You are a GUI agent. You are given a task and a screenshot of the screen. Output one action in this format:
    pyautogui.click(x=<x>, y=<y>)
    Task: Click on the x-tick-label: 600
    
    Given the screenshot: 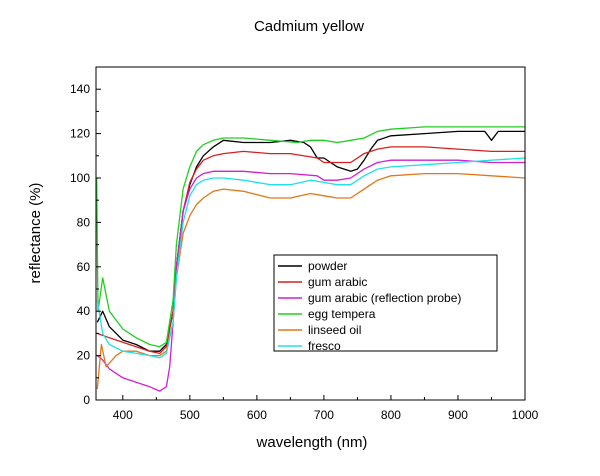 What is the action you would take?
    pyautogui.click(x=257, y=415)
    